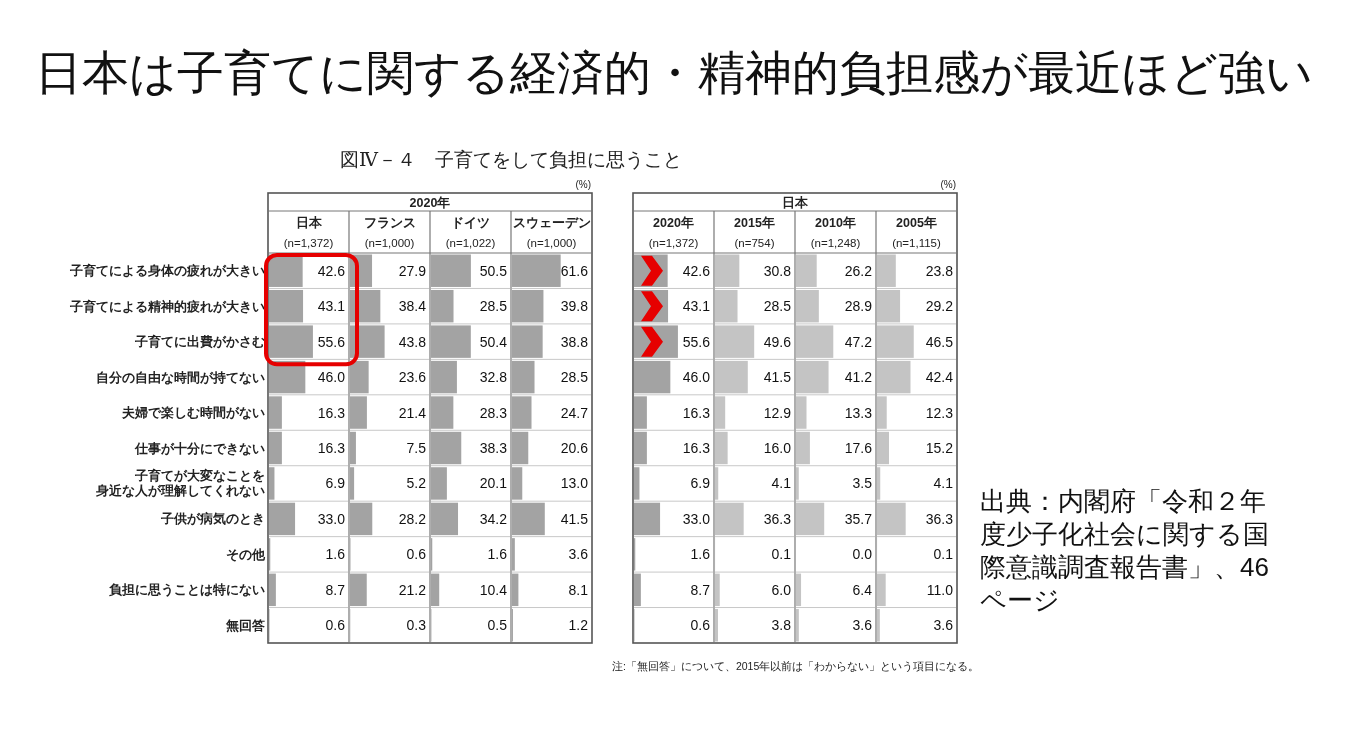 The image size is (1362, 741). What do you see at coordinates (858, 306) in the screenshot?
I see `data-label: 28.9` at bounding box center [858, 306].